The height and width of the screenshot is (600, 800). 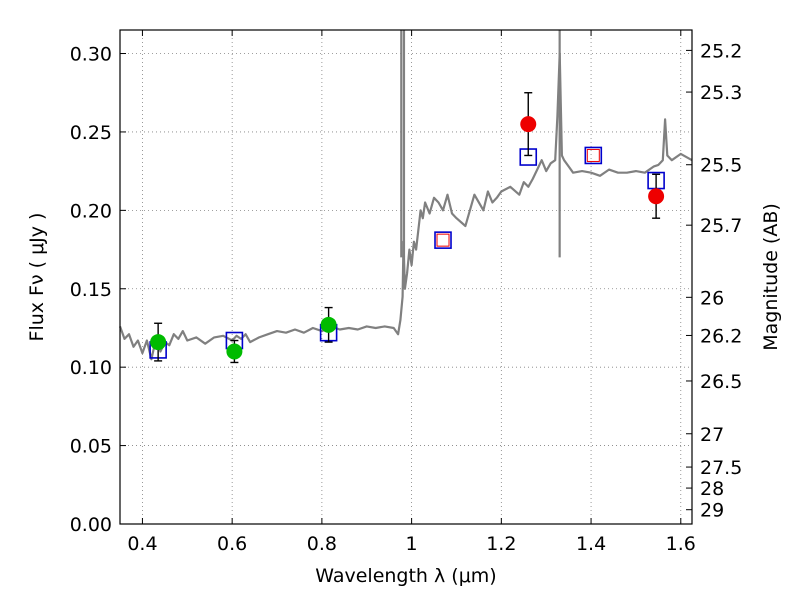 What do you see at coordinates (712, 435) in the screenshot?
I see `y2-tick-label: 27` at bounding box center [712, 435].